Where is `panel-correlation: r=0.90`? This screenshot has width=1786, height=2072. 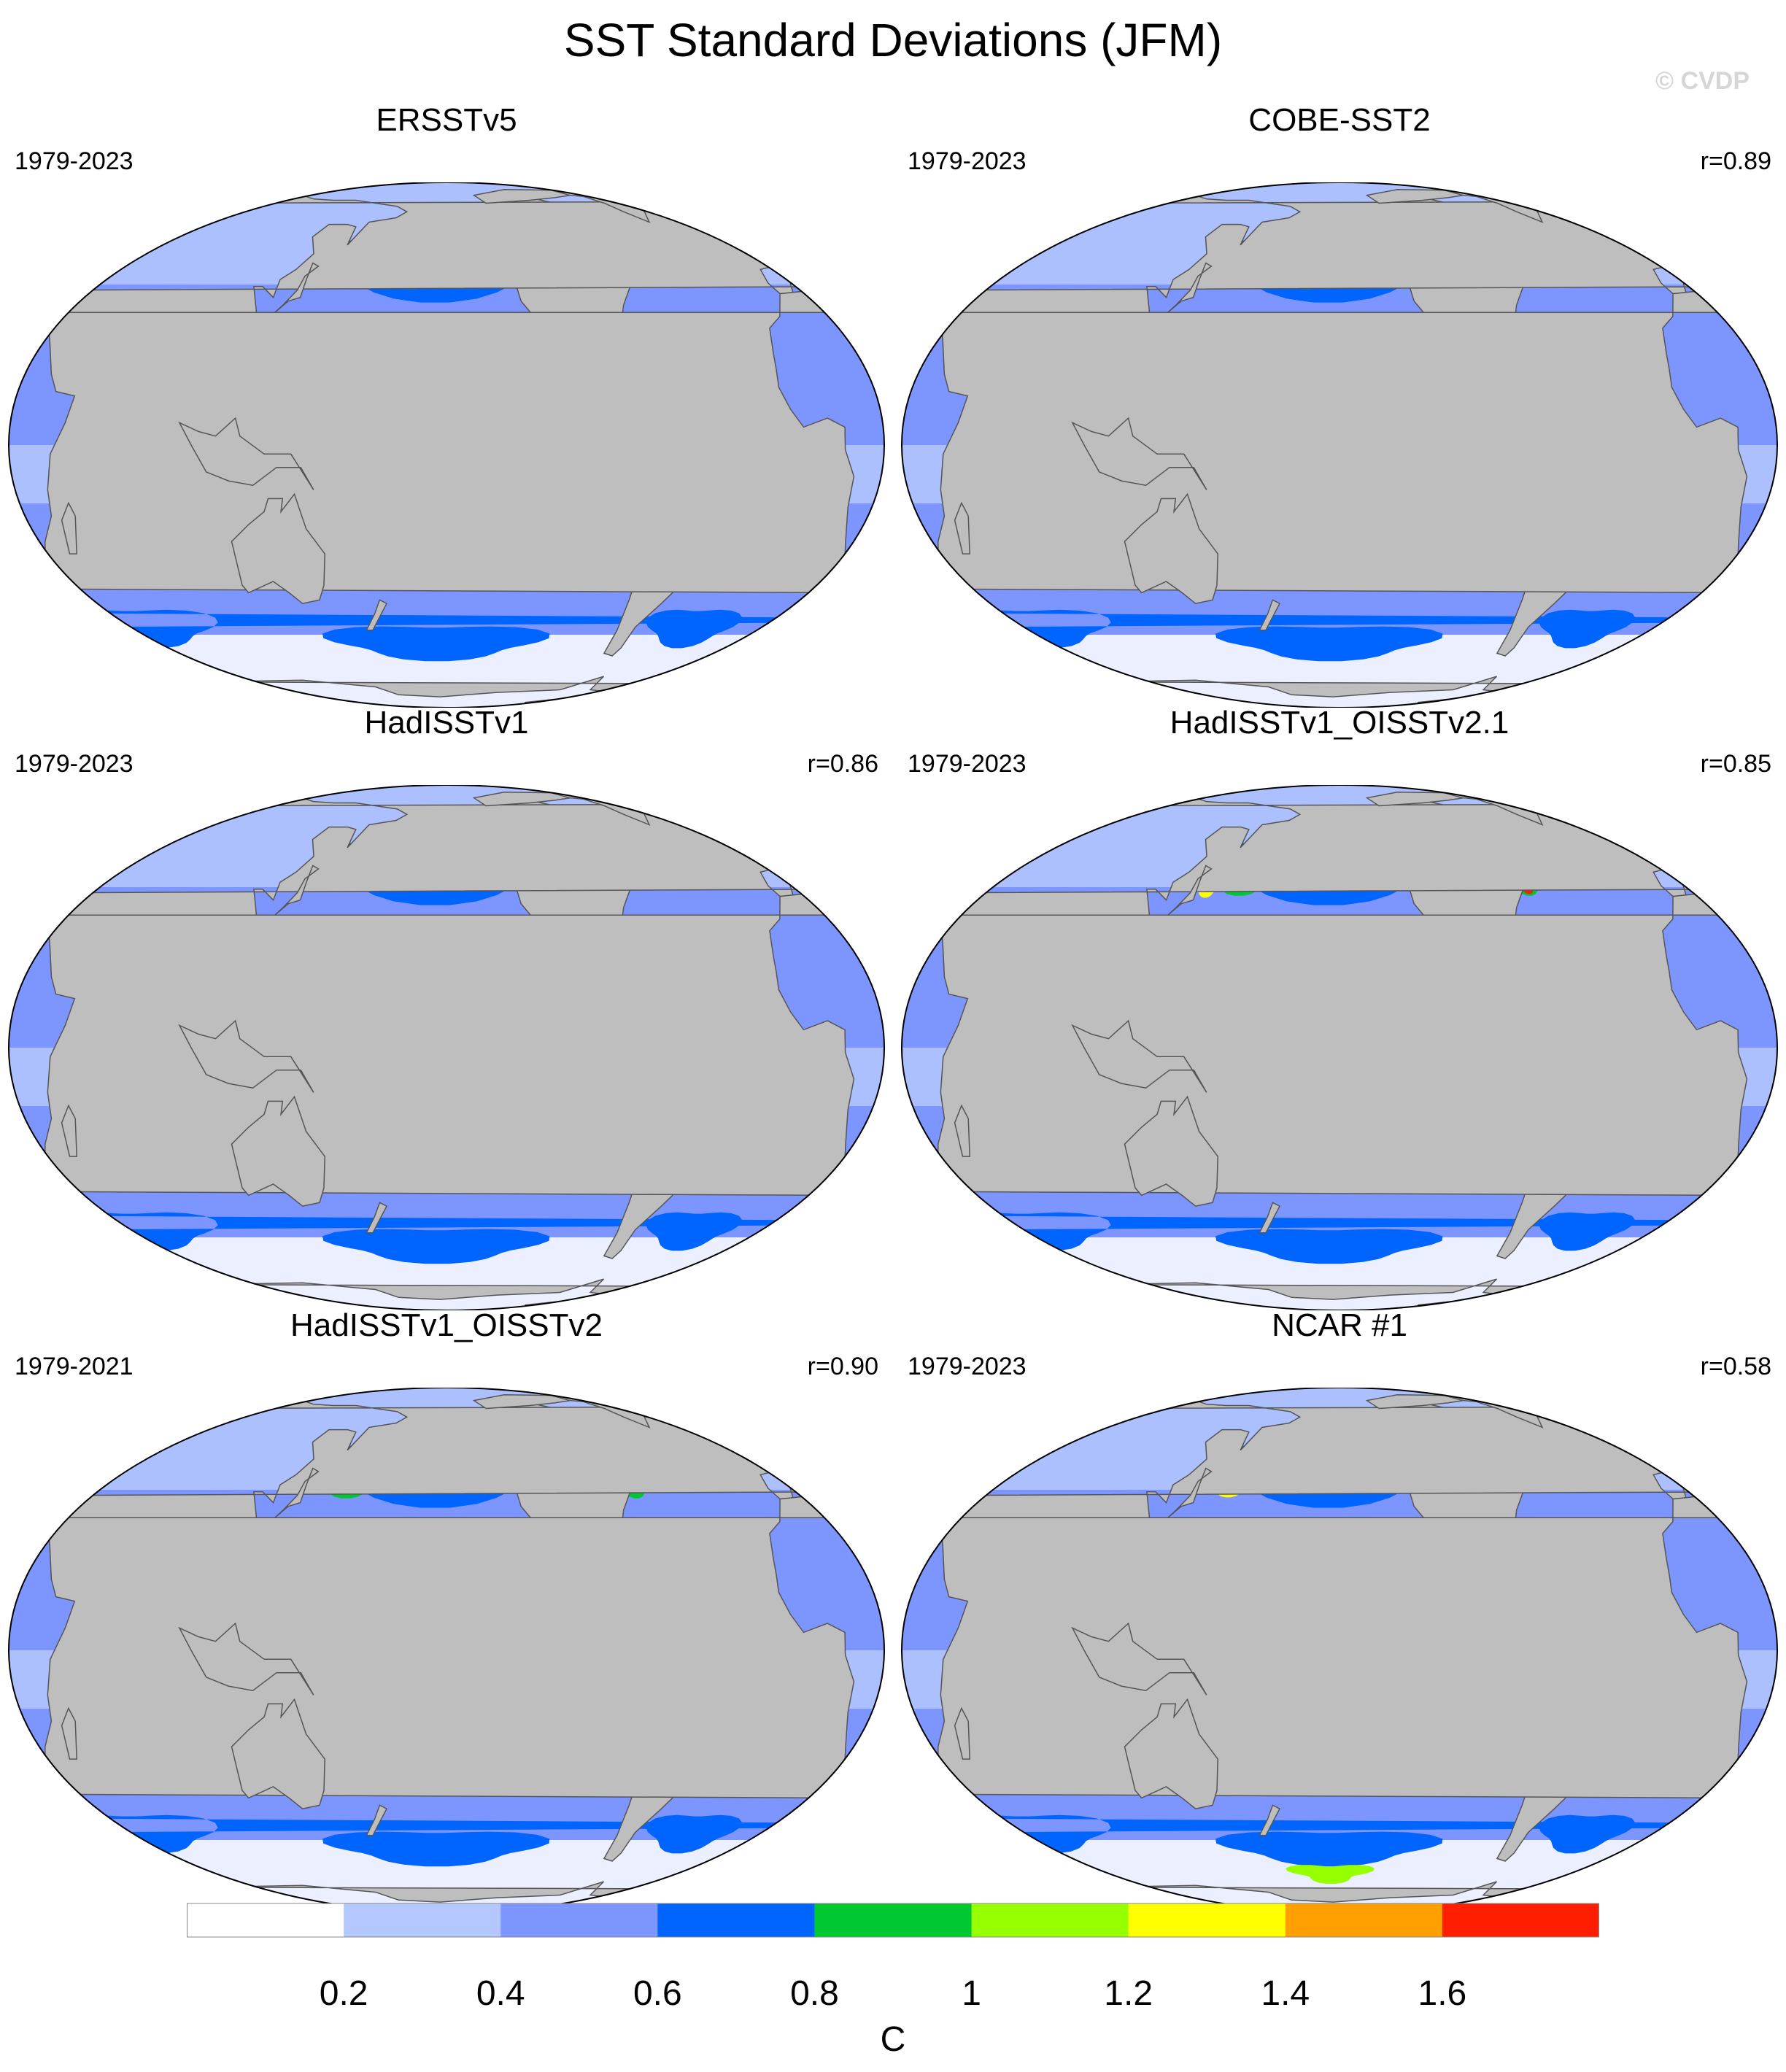 panel-correlation: r=0.90 is located at coordinates (842, 1366).